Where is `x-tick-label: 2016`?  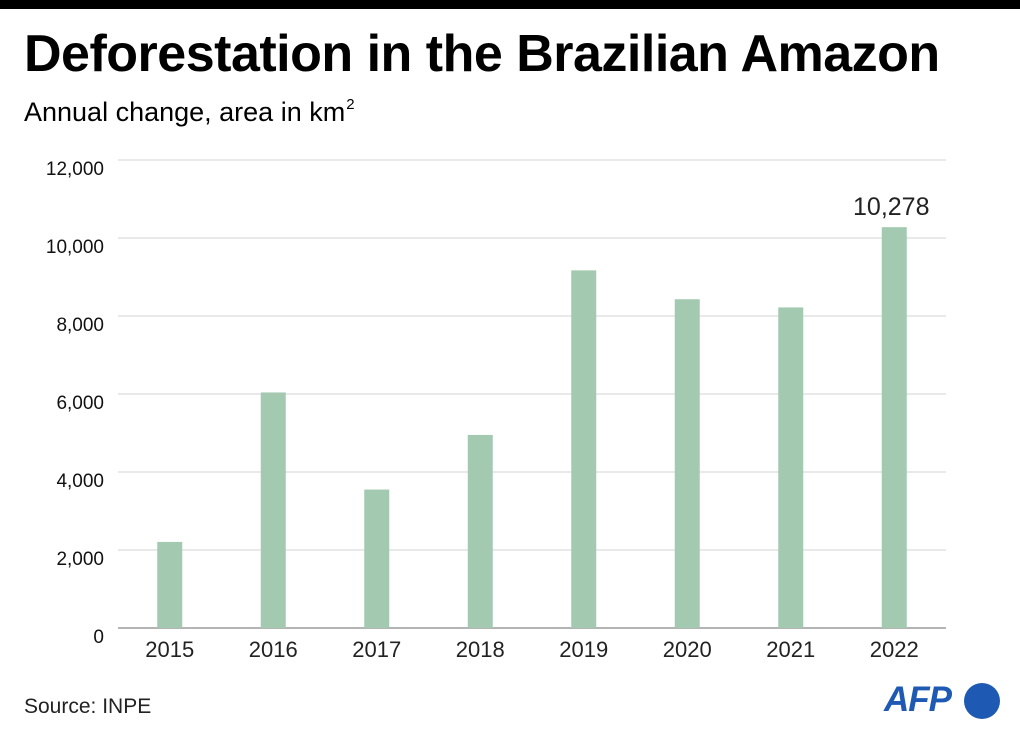 x-tick-label: 2016 is located at coordinates (273, 649).